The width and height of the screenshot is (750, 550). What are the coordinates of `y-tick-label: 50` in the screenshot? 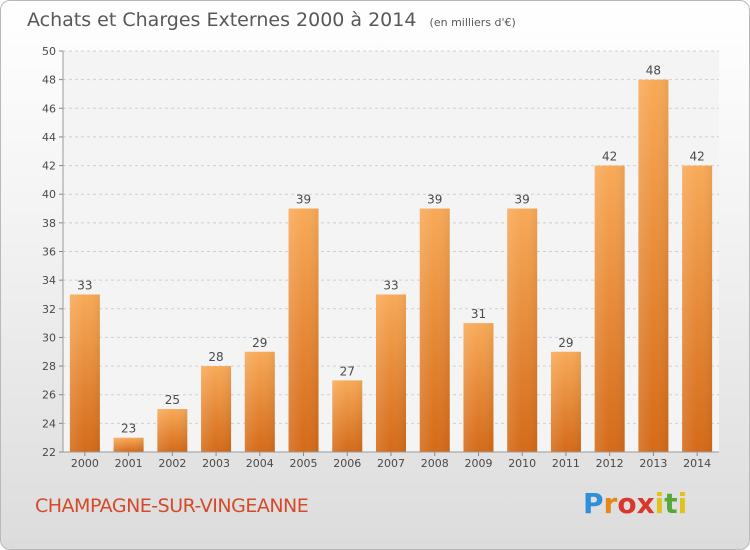 It's located at (49, 51).